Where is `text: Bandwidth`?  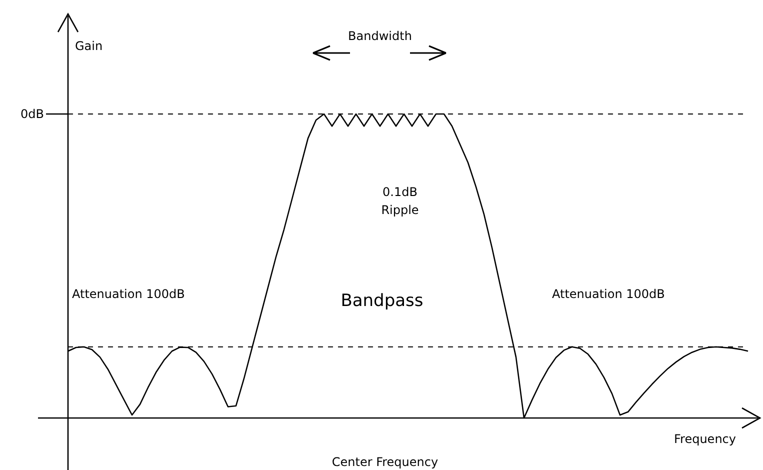 text: Bandwidth is located at coordinates (380, 36).